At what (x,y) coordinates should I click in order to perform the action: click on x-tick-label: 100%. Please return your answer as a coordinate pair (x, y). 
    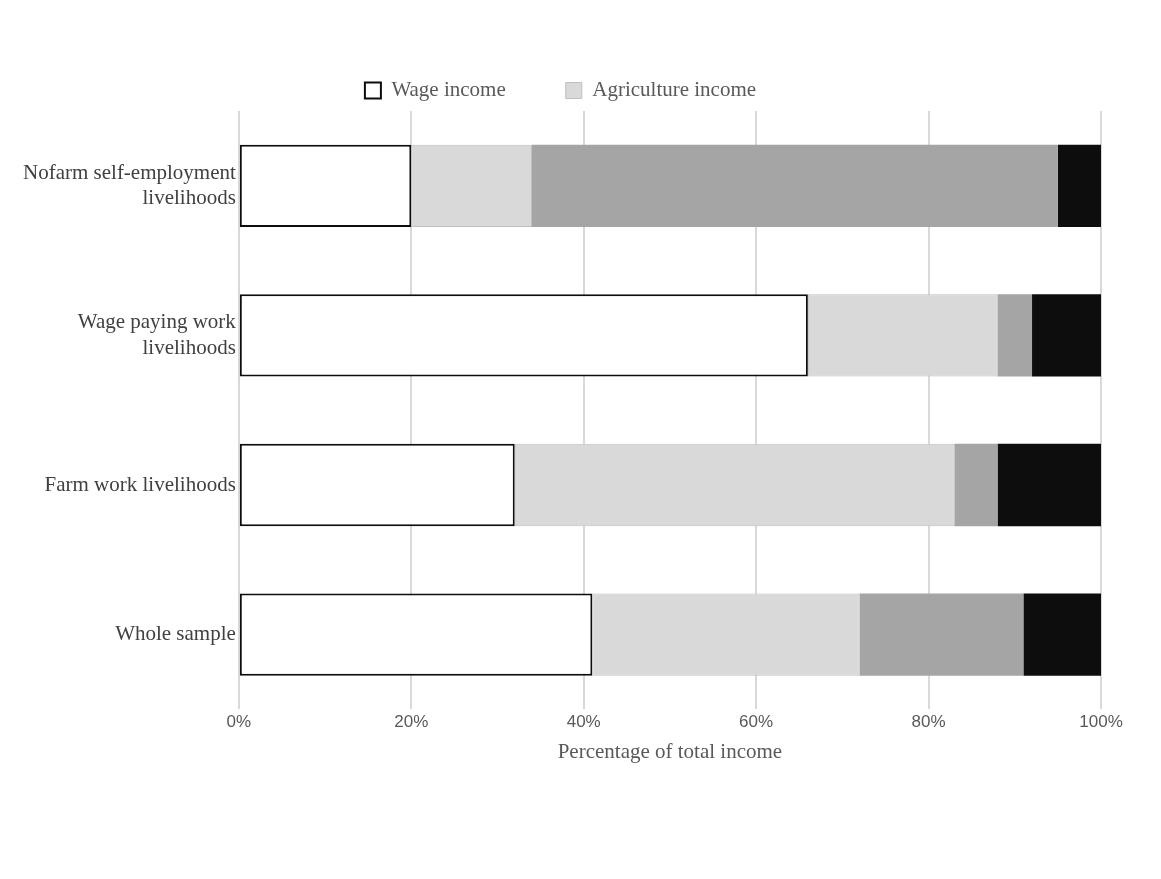
    Looking at the image, I should click on (1101, 722).